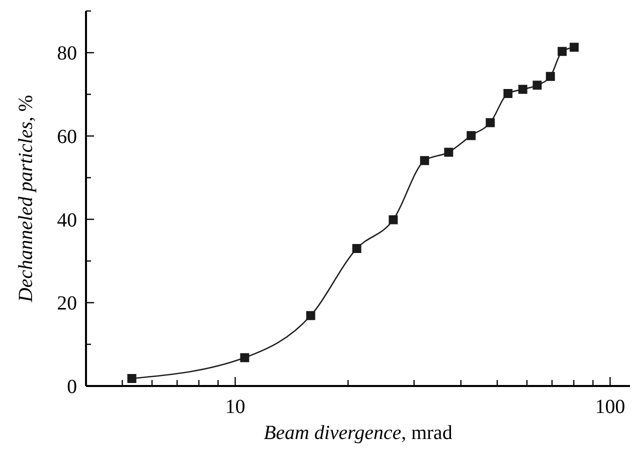  Describe the element at coordinates (67, 303) in the screenshot. I see `y-tick-label: 20` at that location.